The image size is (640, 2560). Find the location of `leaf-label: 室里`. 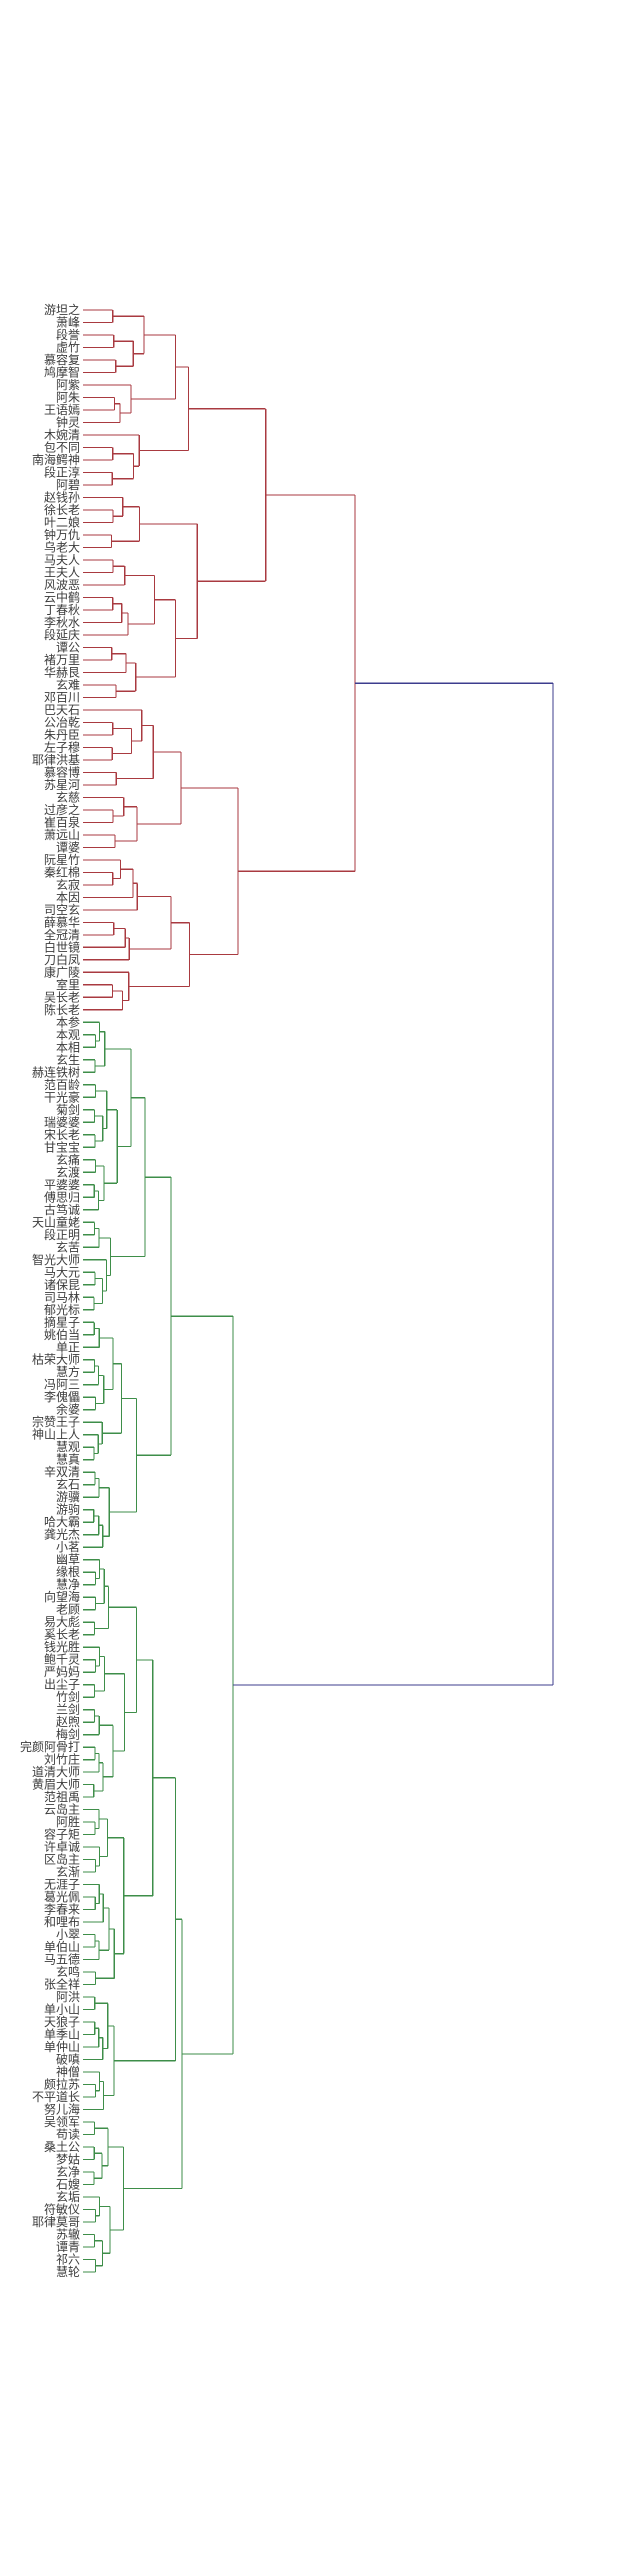

leaf-label: 室里 is located at coordinates (68, 984).